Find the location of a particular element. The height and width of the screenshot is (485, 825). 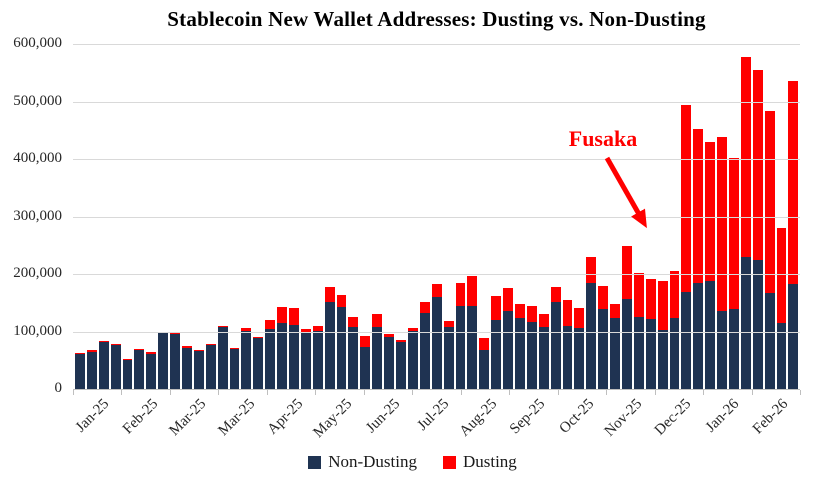

x-axis-label: Feb-26 is located at coordinates (770, 417).